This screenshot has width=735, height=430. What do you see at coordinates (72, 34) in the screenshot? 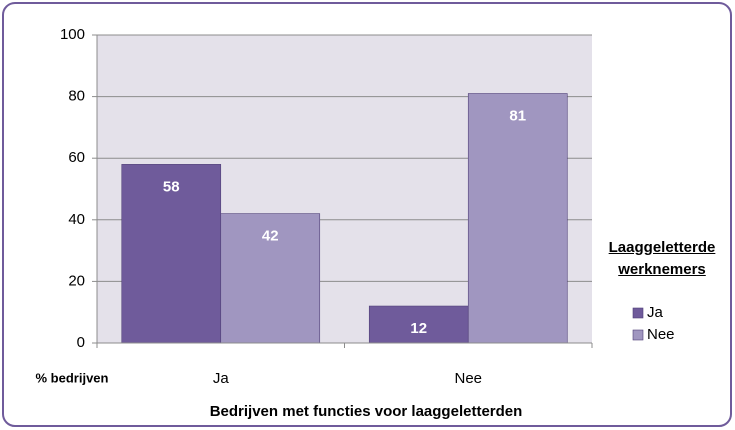
I see `y-tick-label: 100` at bounding box center [72, 34].